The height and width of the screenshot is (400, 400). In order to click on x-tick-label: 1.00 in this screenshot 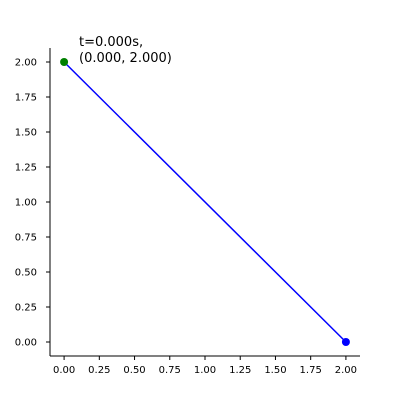, I will do `click(205, 370)`.